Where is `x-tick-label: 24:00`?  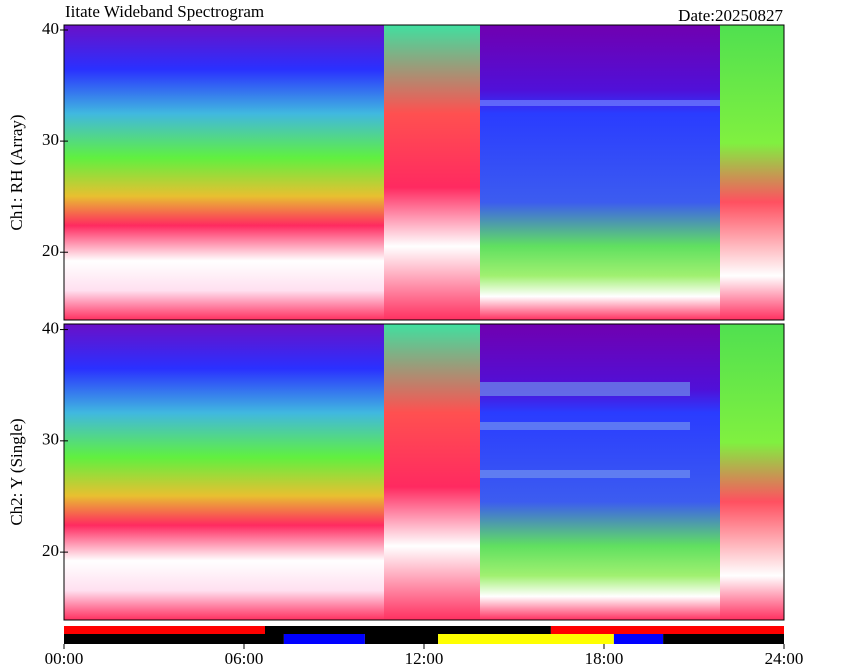 x-tick-label: 24:00 is located at coordinates (784, 658).